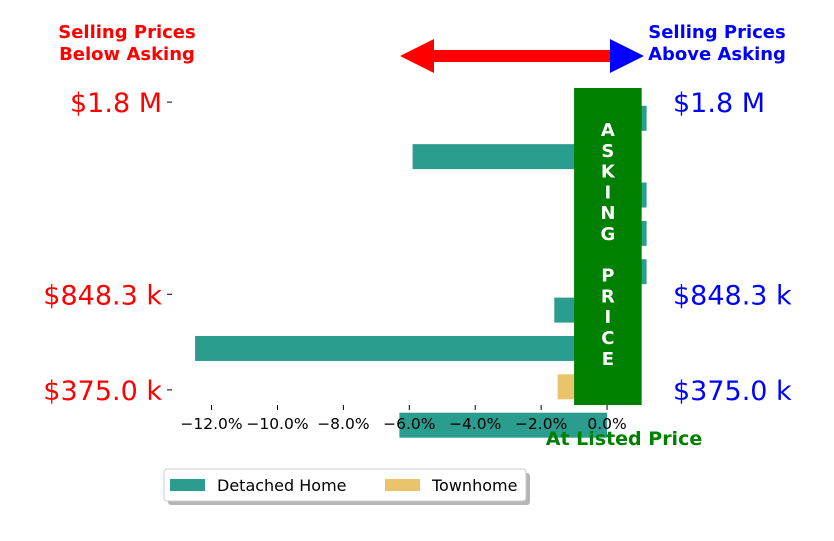 This screenshot has height=541, width=834. I want to click on asking-letter-1: S, so click(607, 151).